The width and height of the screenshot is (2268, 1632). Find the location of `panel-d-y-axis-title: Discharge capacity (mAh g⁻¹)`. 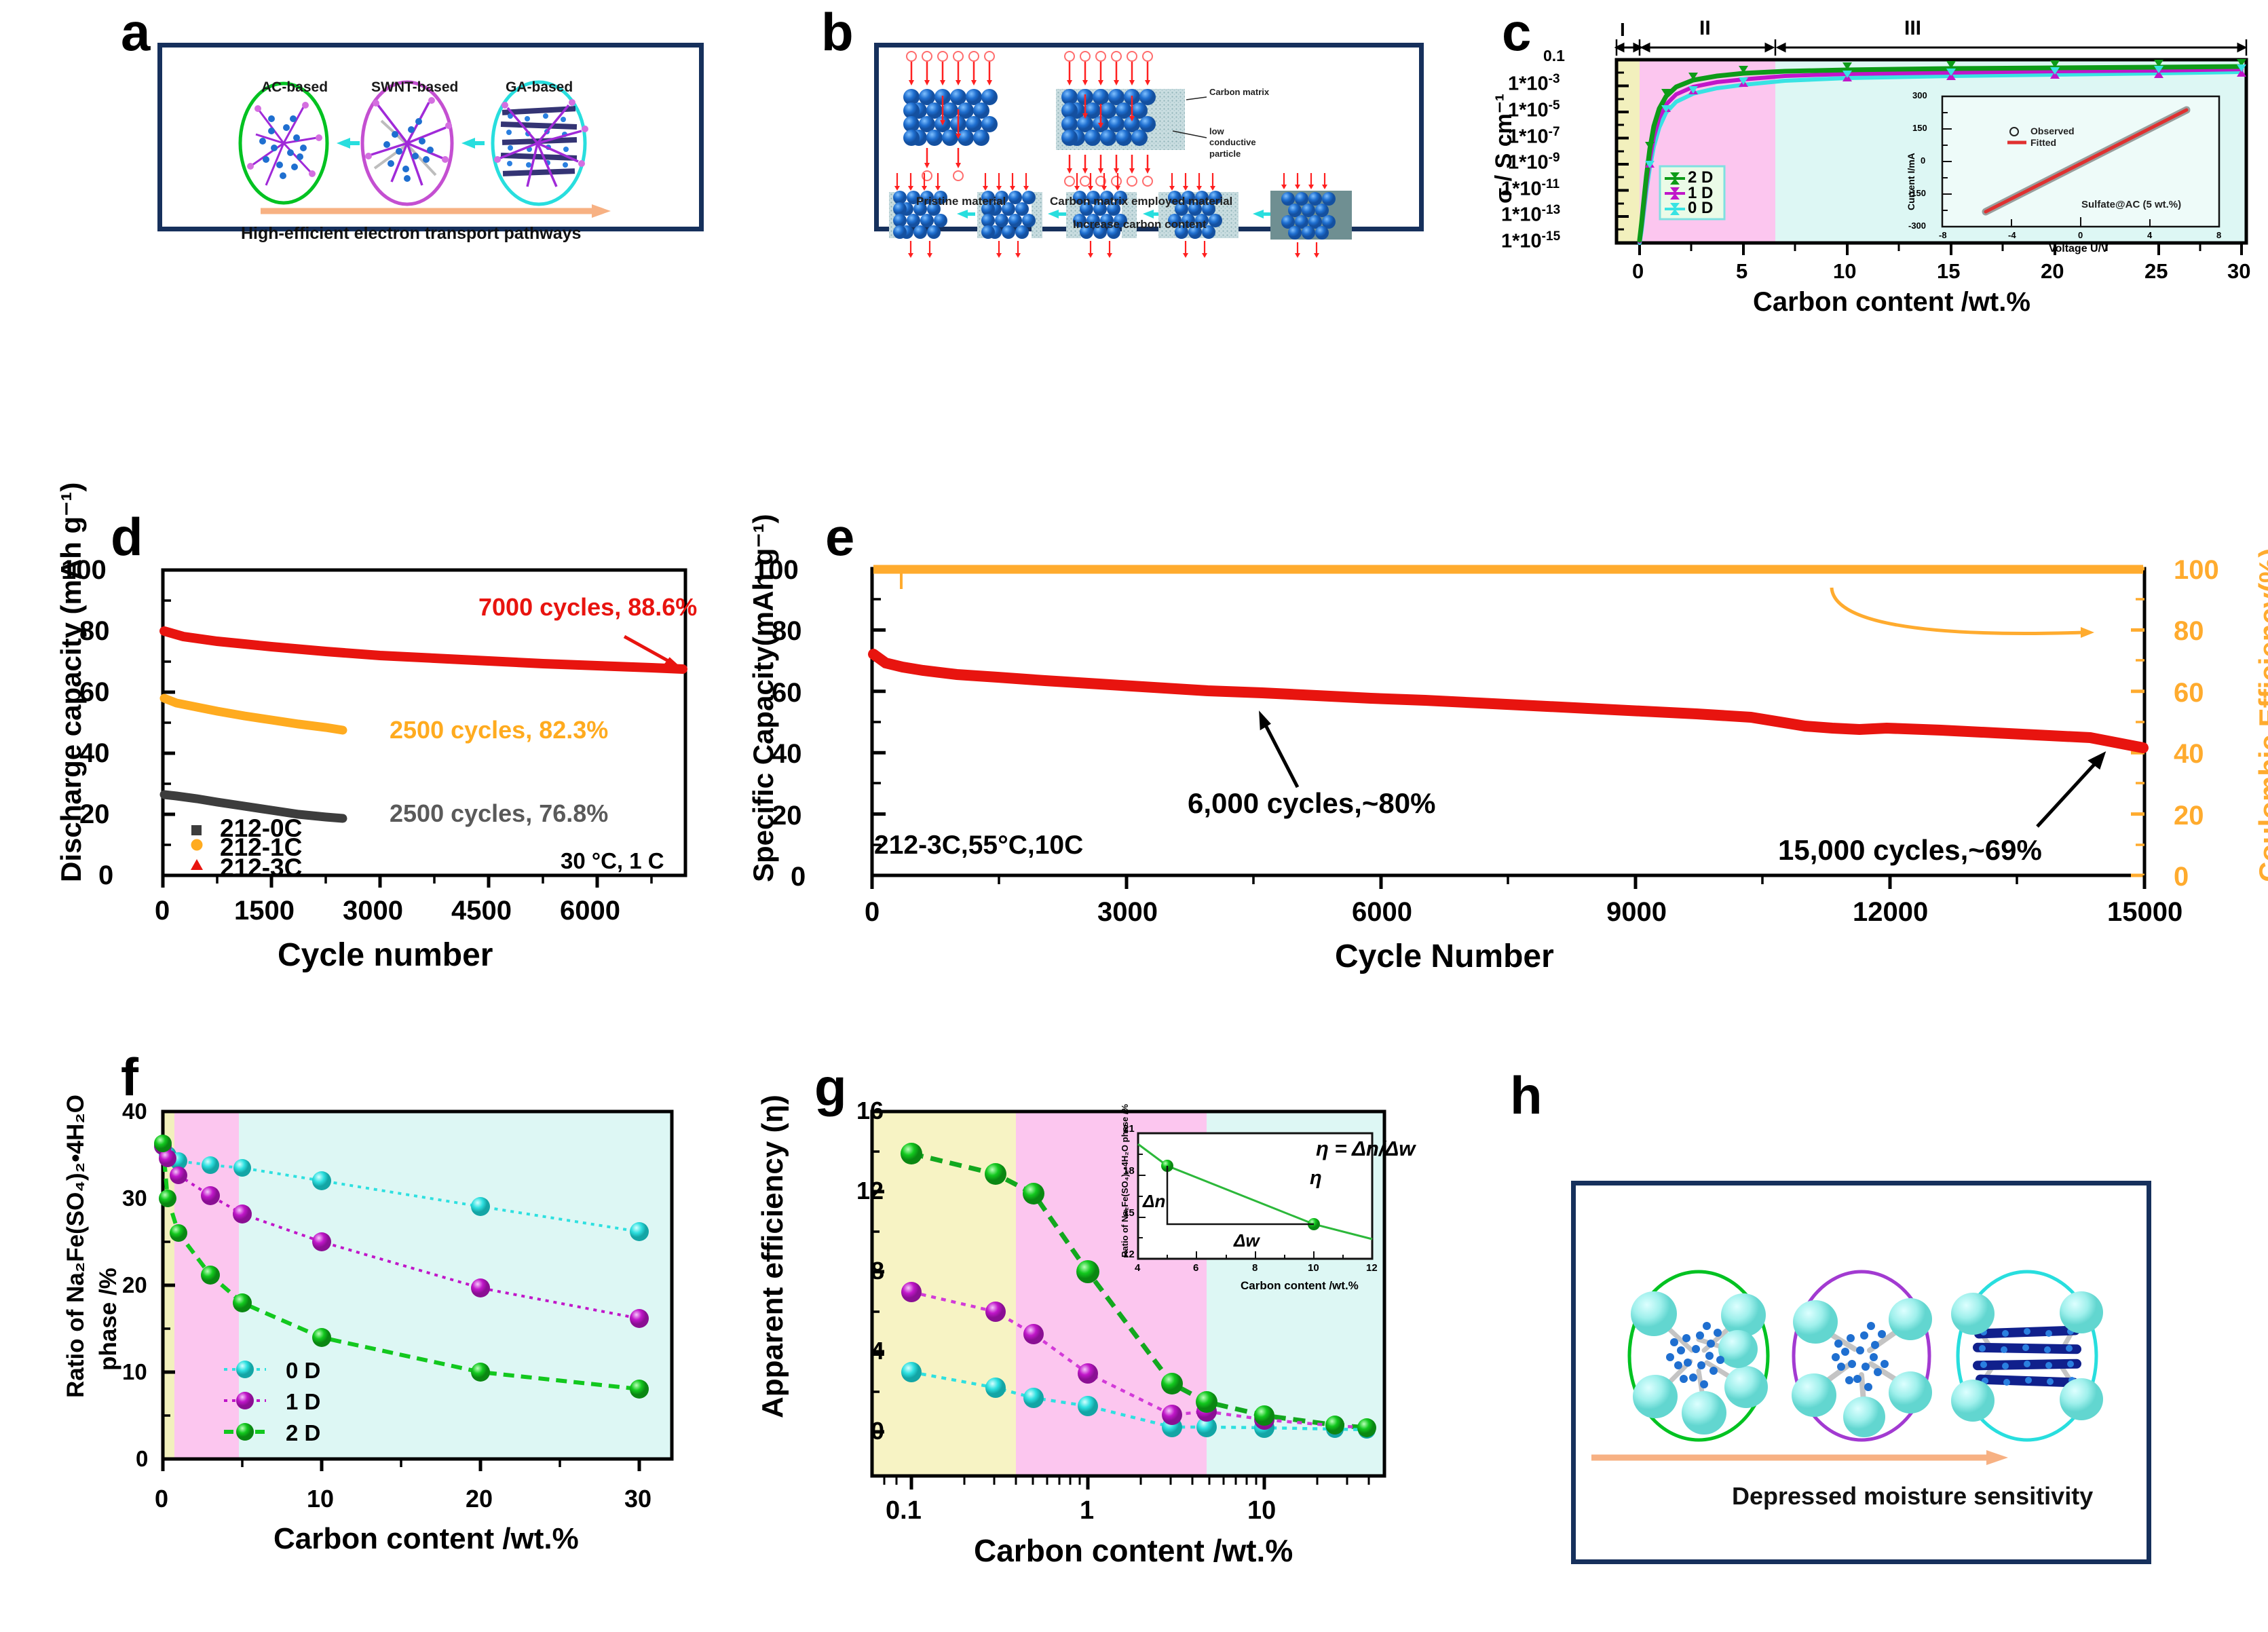

panel-d-y-axis-title: Discharge capacity (mAh g⁻¹) is located at coordinates (71, 682).